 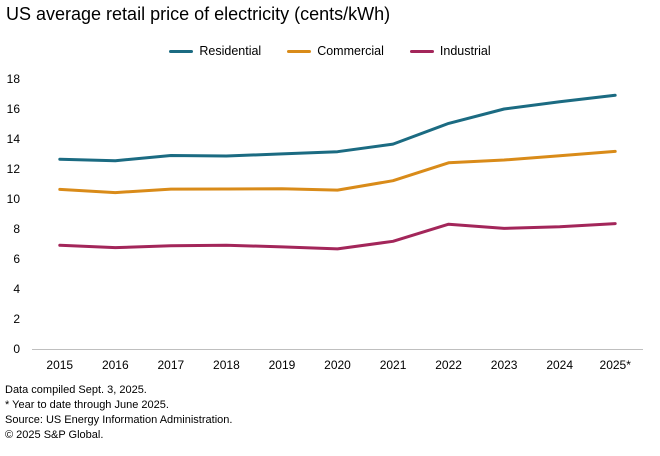 I want to click on y-tick-label: 12, so click(x=14, y=169).